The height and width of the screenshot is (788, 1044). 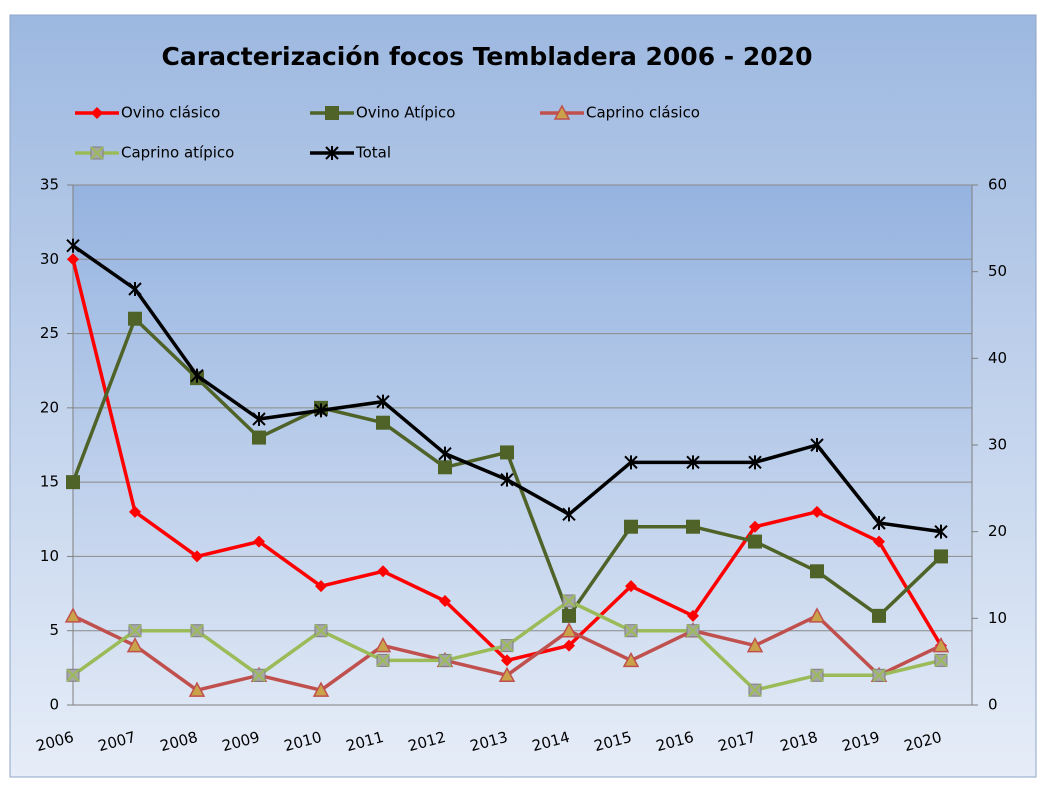 What do you see at coordinates (997, 531) in the screenshot?
I see `y2-tick-label: 20` at bounding box center [997, 531].